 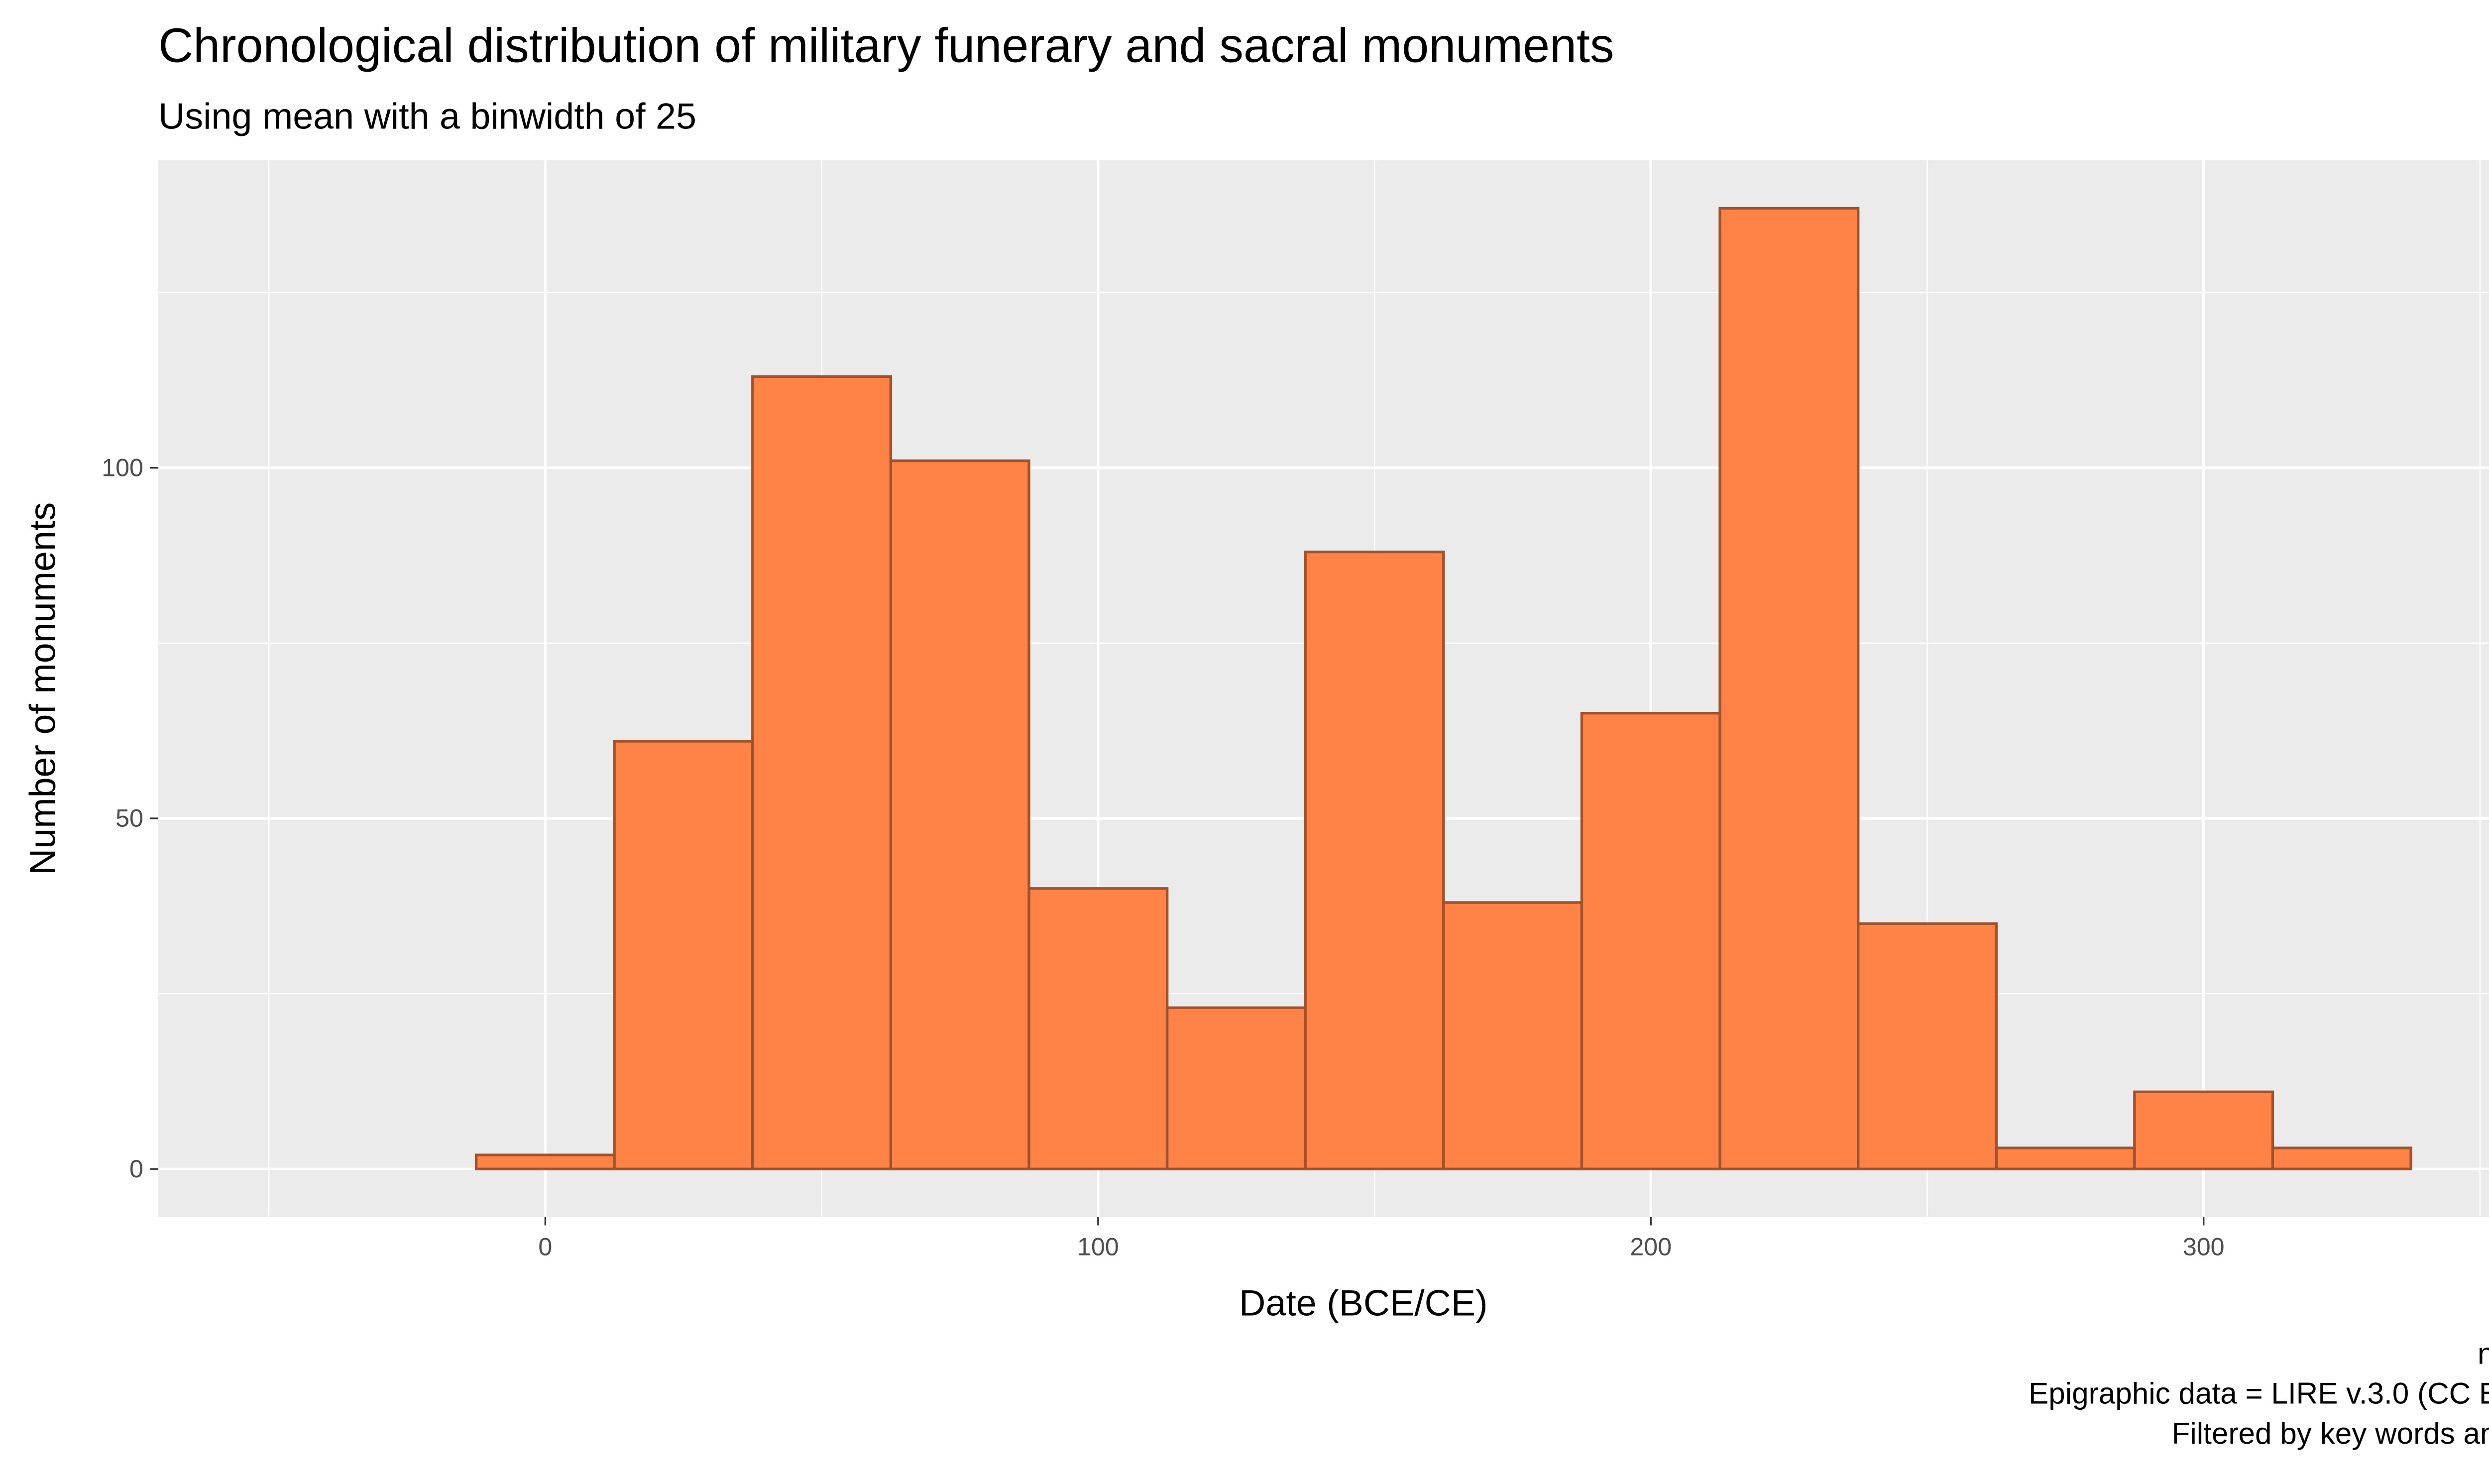 I want to click on x-tick-label: 0, so click(x=545, y=1247).